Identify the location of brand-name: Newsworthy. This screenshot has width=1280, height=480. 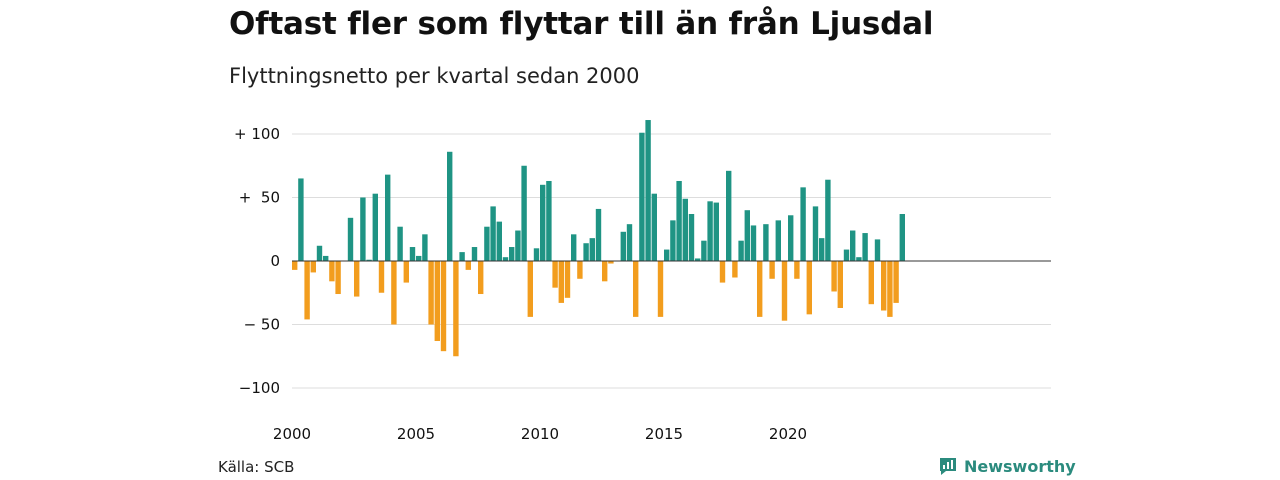
(1020, 466).